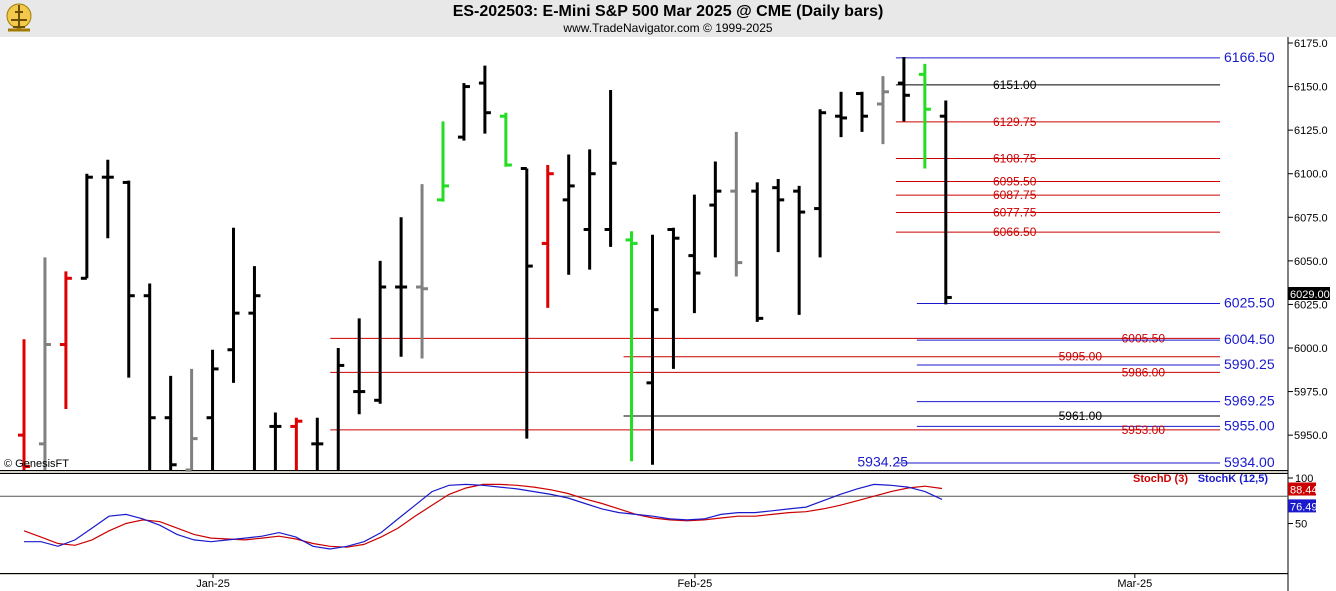 The height and width of the screenshot is (591, 1336). I want to click on chart-subtitle: www.TradeNavigator.com © 1999-2025, so click(668, 28).